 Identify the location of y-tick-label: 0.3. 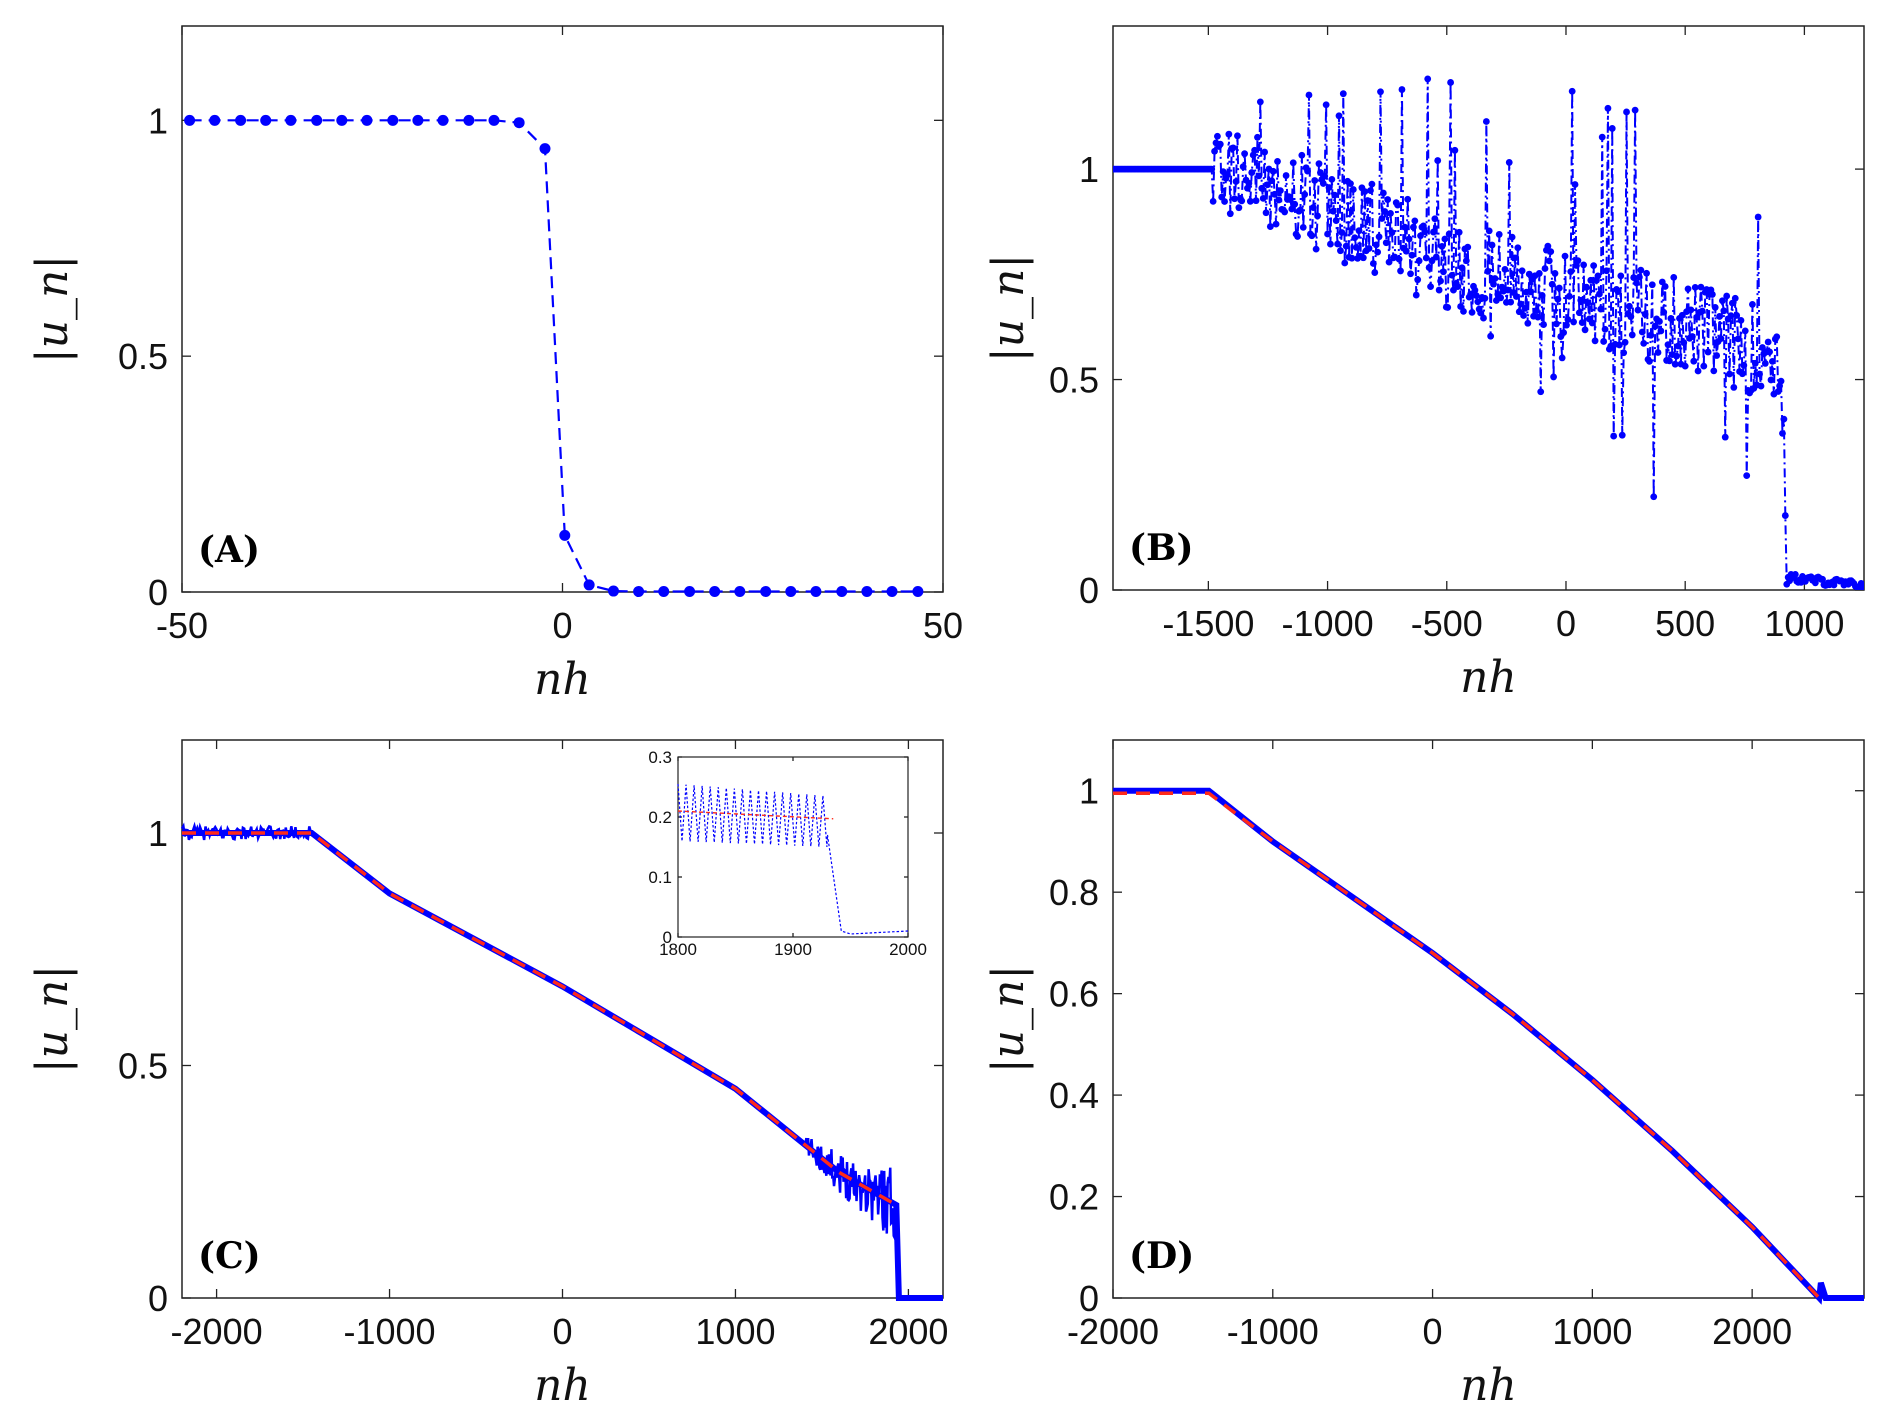
(660, 757).